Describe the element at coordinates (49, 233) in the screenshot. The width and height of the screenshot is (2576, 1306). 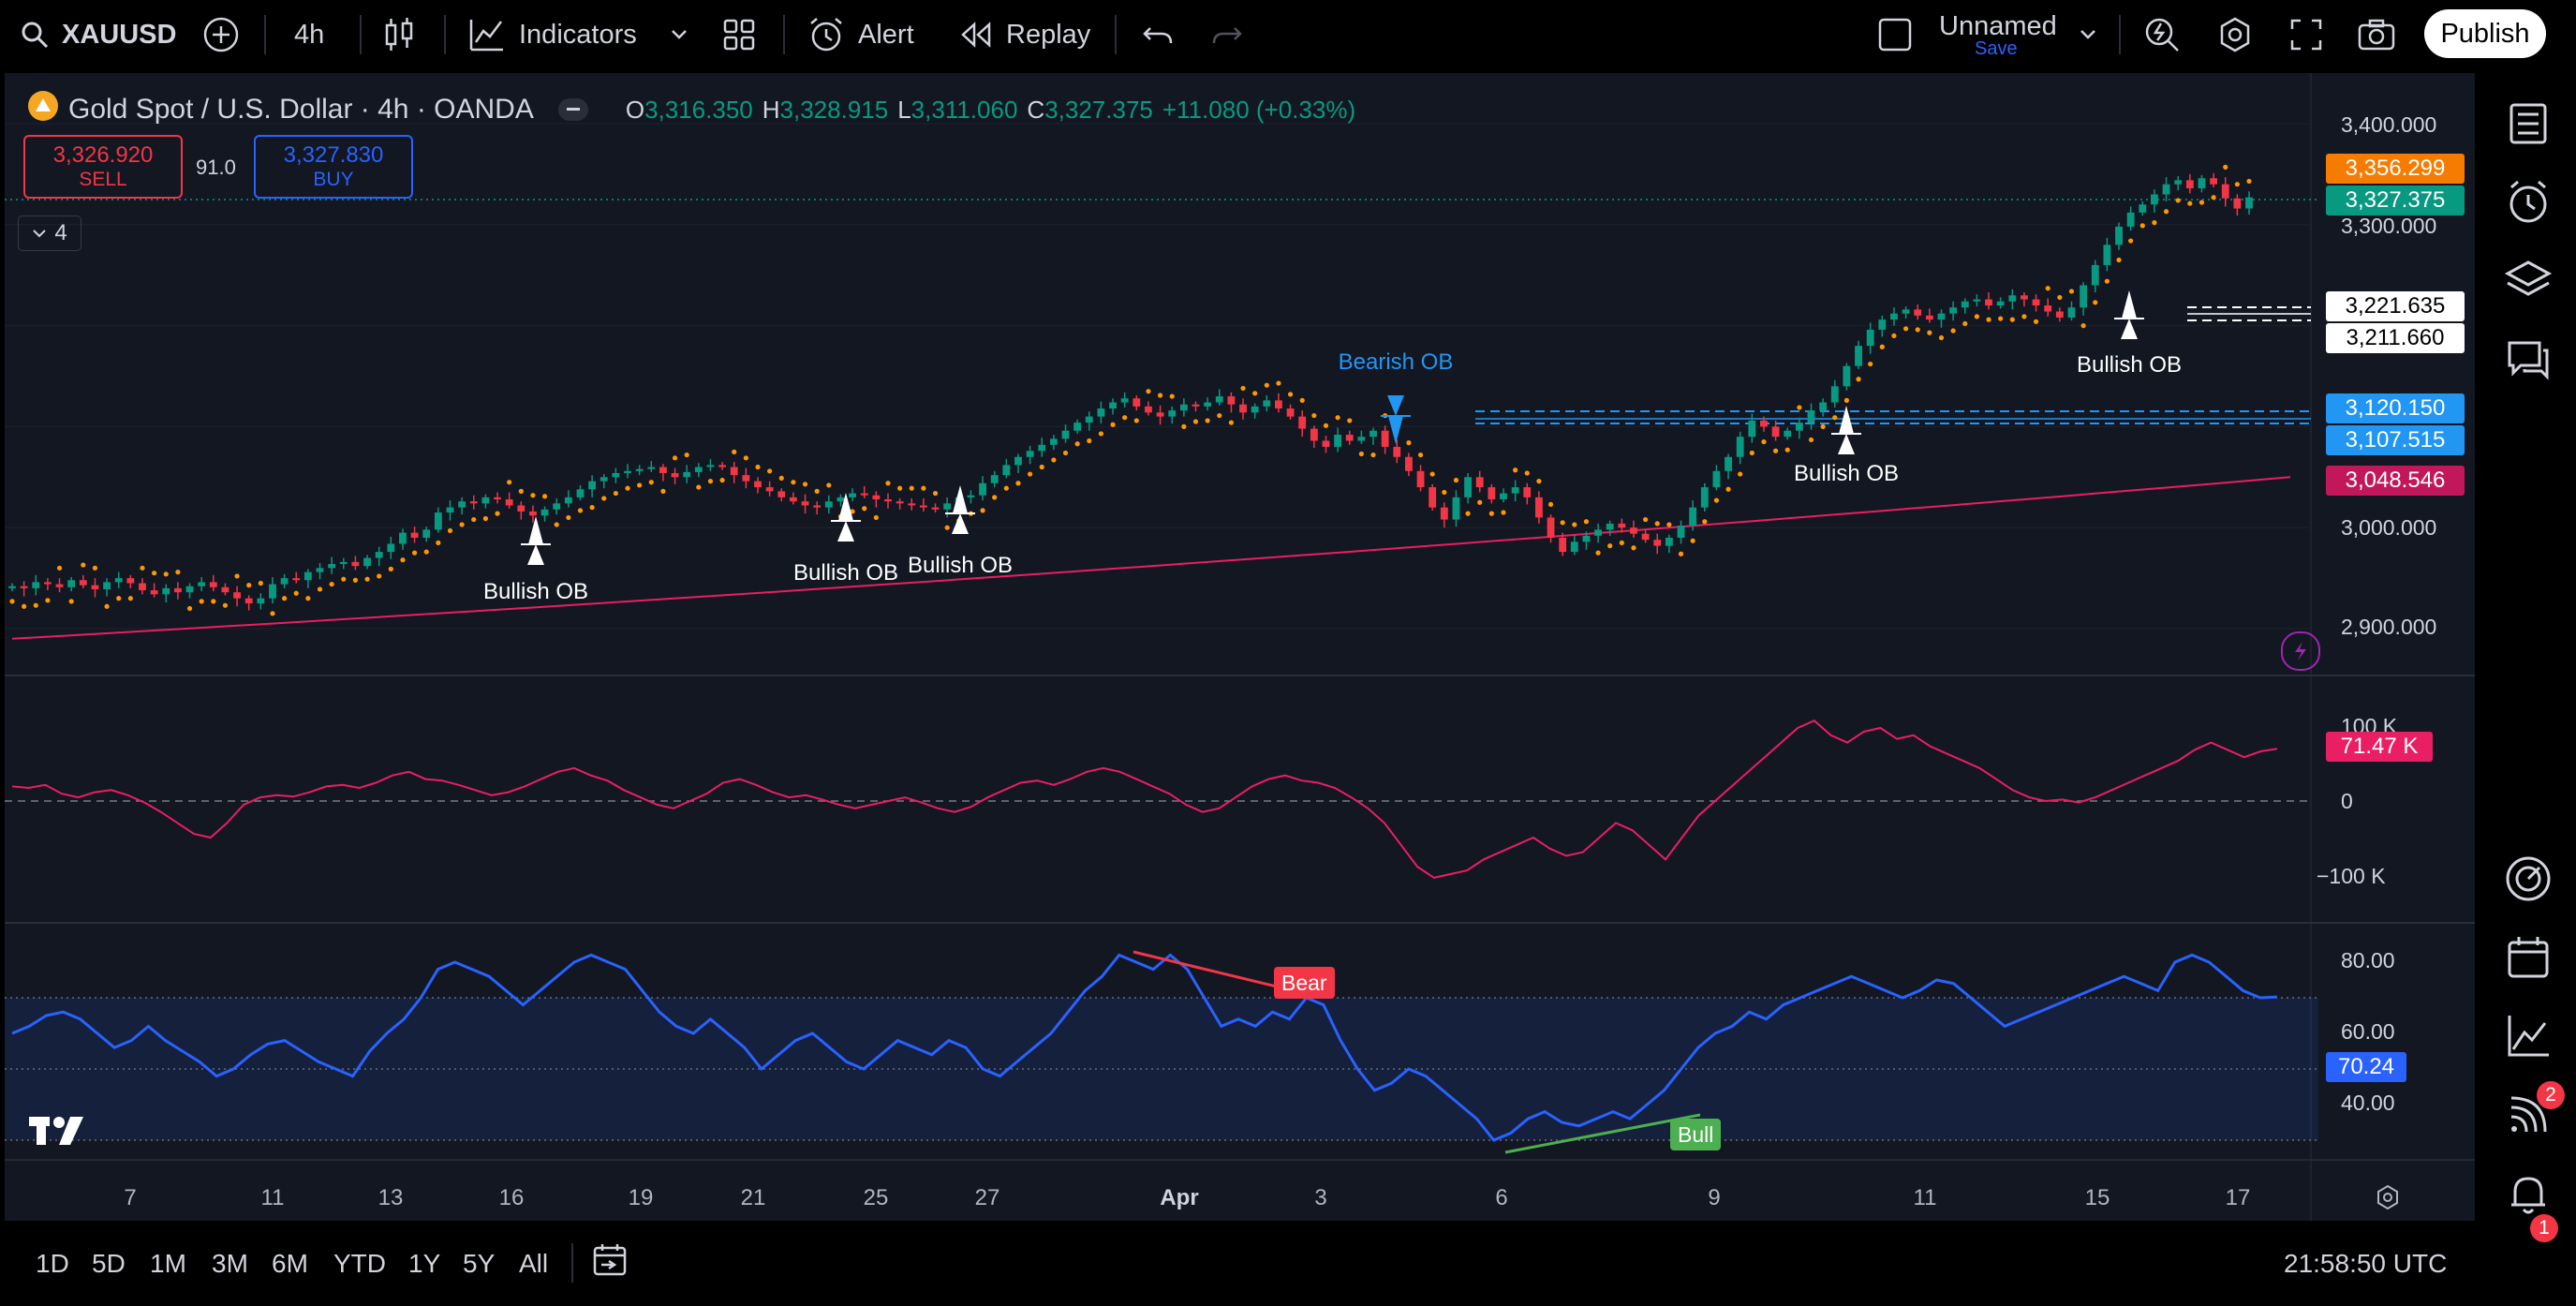
I see `indicators-collapse-button: 4` at that location.